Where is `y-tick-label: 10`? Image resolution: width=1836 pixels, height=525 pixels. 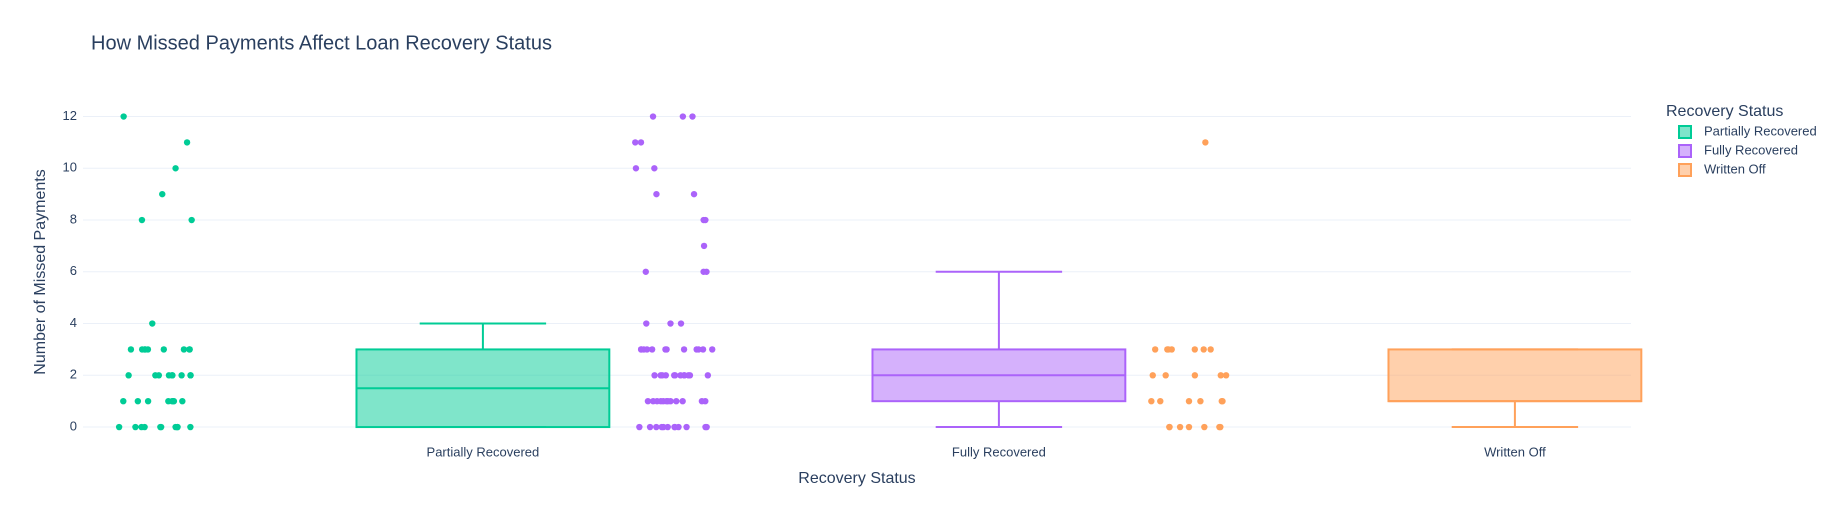 y-tick-label: 10 is located at coordinates (70, 167).